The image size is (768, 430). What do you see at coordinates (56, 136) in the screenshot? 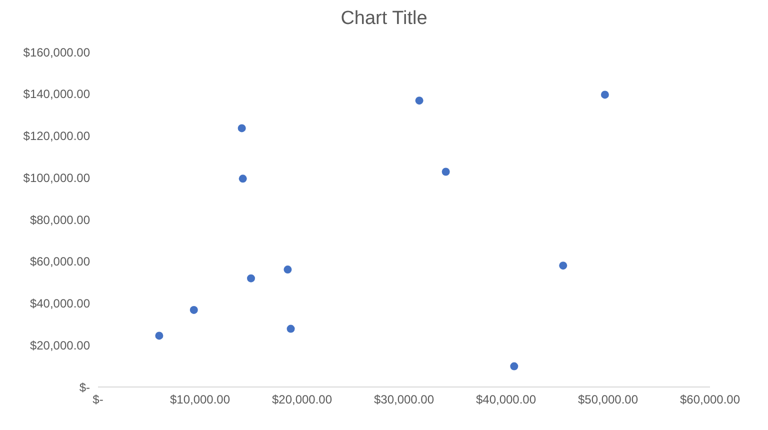
I see `y-tick-label: $120,000.00` at bounding box center [56, 136].